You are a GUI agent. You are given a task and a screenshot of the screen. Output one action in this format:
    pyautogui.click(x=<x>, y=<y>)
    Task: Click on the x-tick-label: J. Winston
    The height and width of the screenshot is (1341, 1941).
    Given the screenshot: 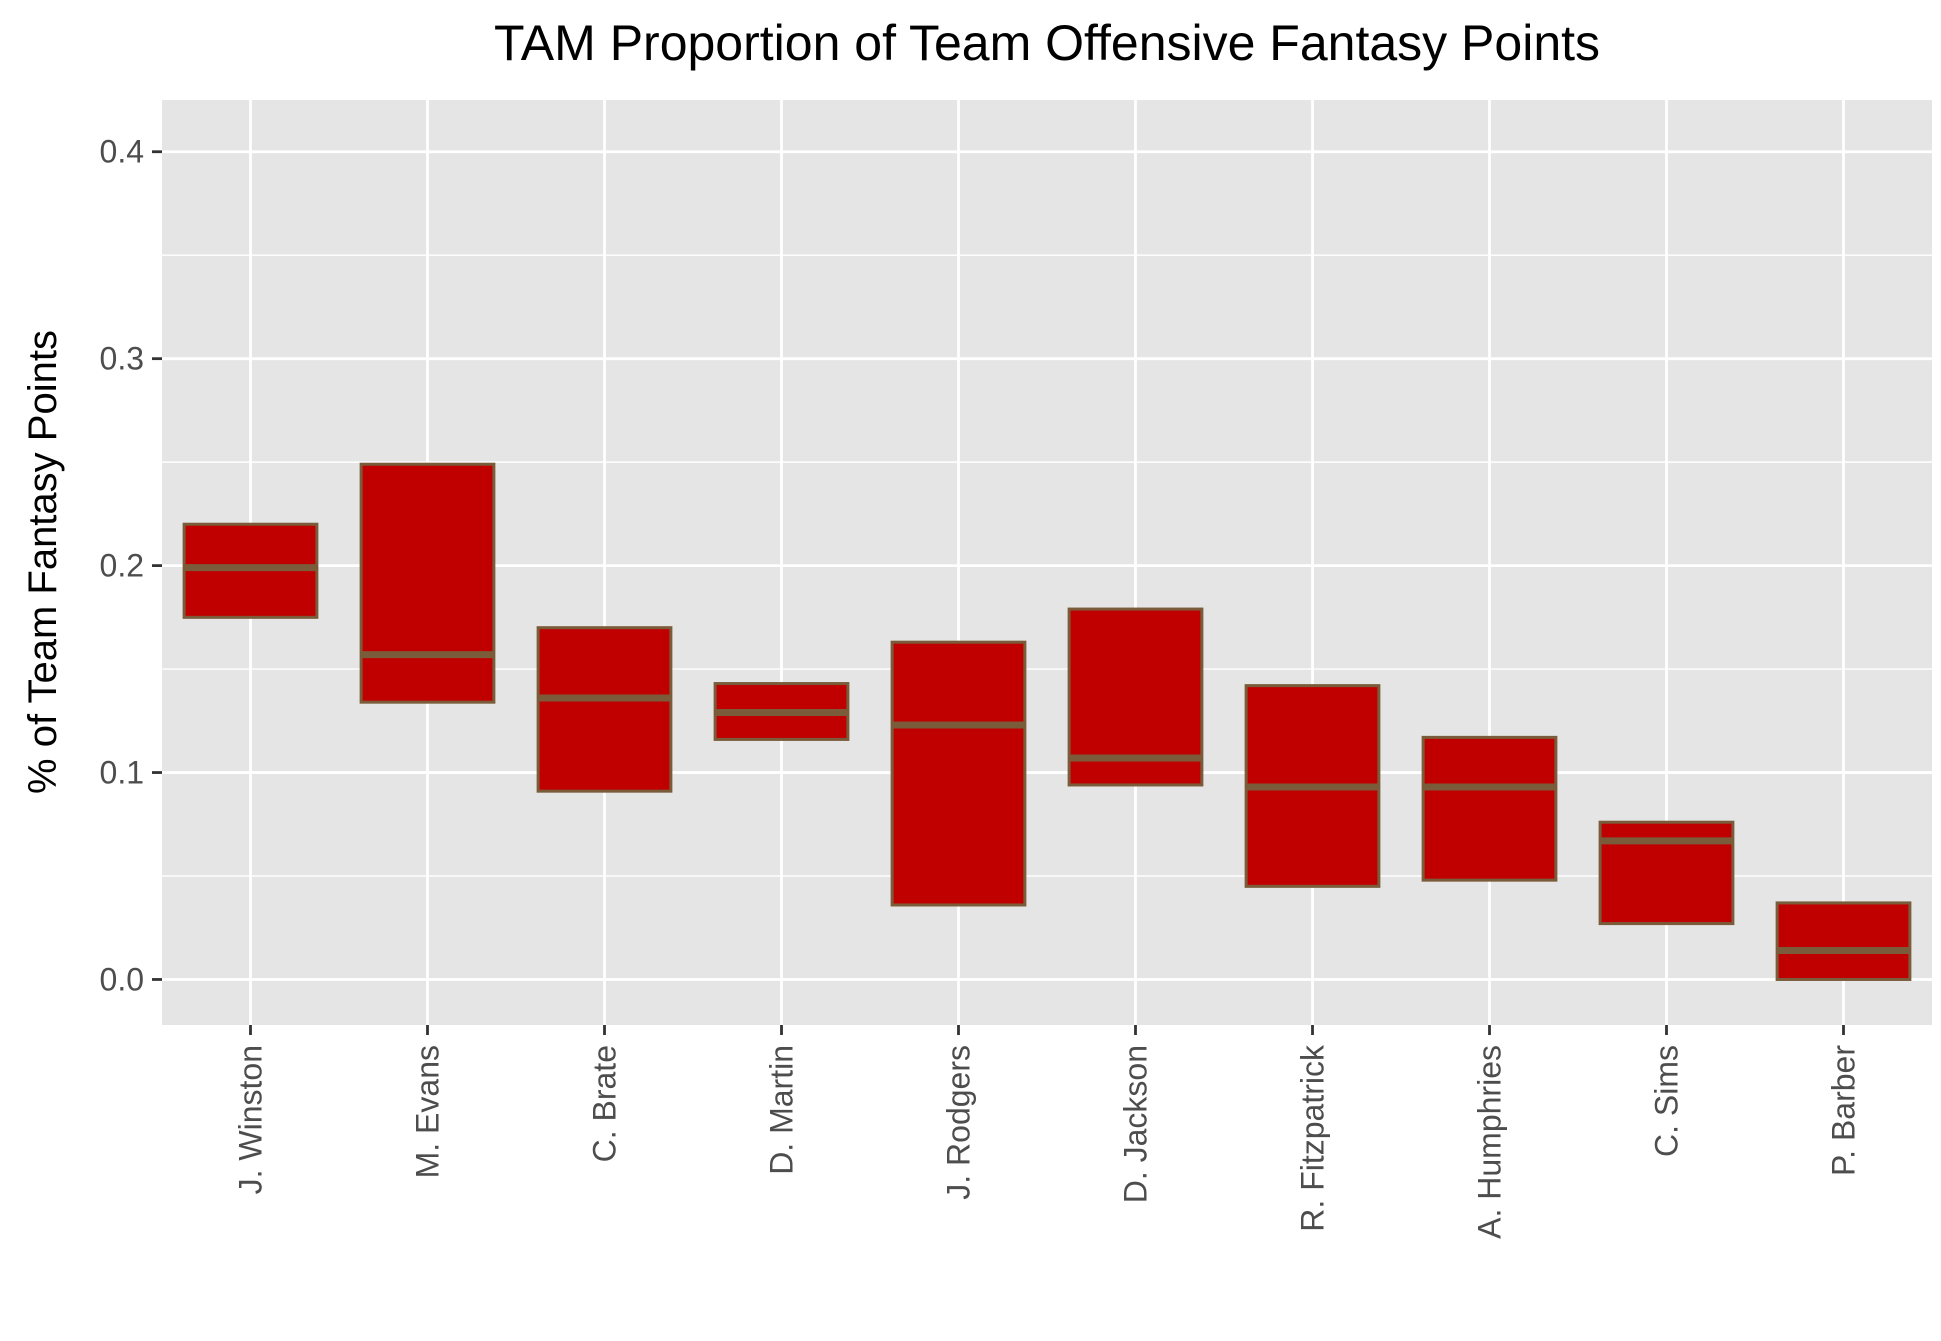 What is the action you would take?
    pyautogui.click(x=251, y=1119)
    